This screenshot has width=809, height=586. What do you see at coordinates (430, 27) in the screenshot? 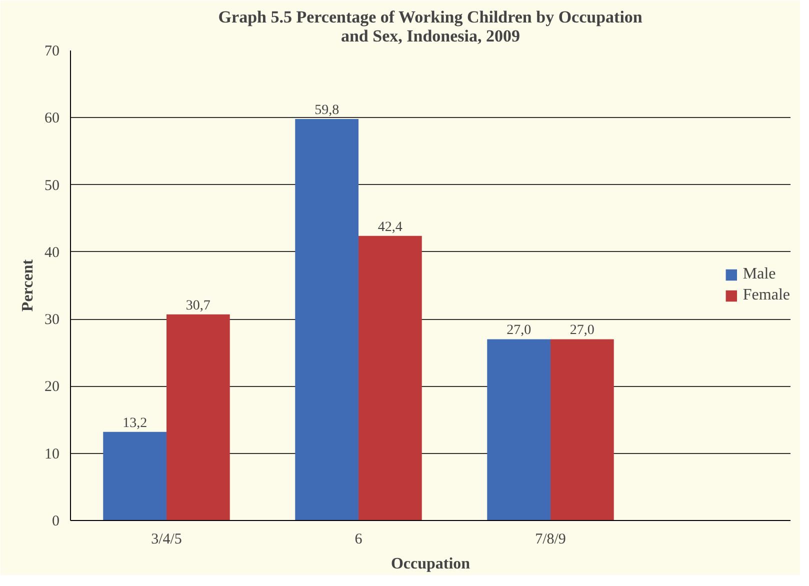
I see `chart-title: Graph 5.5 Percentage of Working Children by Occupation and Sex, Indonesia, 2009` at bounding box center [430, 27].